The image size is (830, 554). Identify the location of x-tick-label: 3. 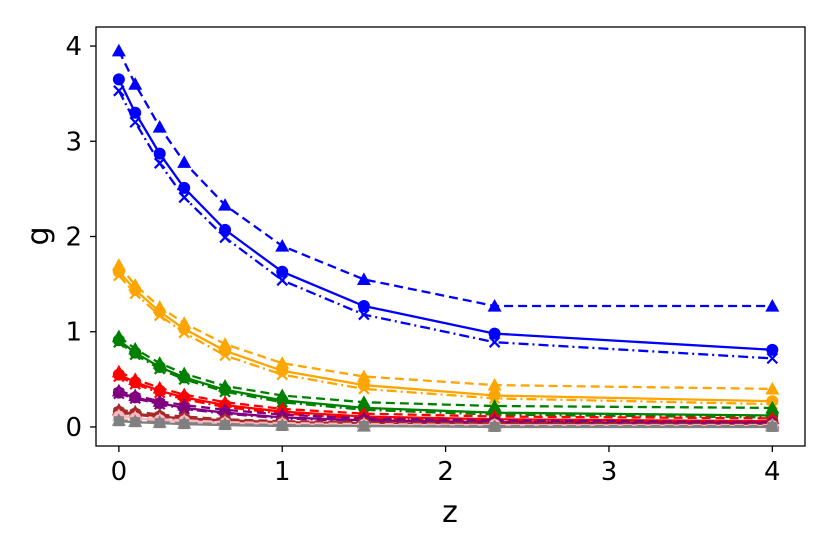
(609, 472).